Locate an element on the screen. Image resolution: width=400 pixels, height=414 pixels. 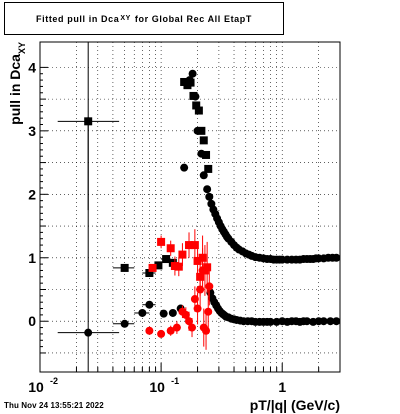
y-tick-label: 2 is located at coordinates (32, 194).